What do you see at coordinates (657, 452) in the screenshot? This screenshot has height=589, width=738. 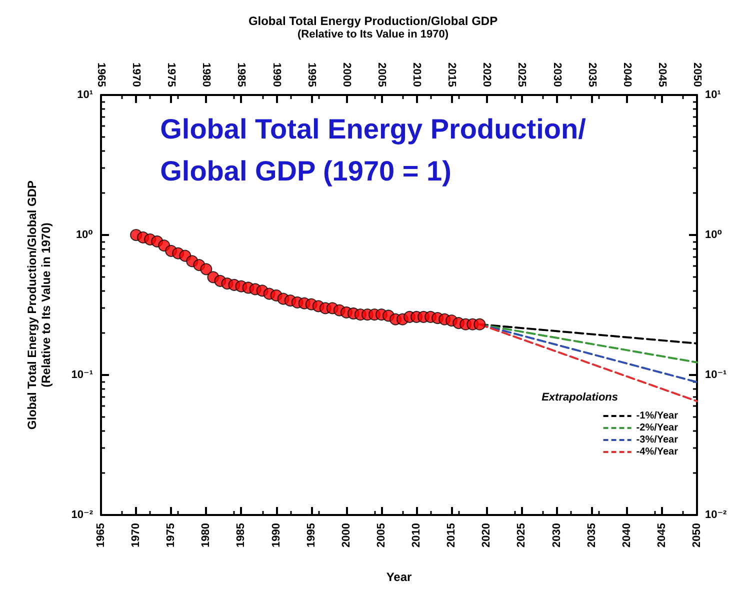 I see `legend-label: -4%/Year` at bounding box center [657, 452].